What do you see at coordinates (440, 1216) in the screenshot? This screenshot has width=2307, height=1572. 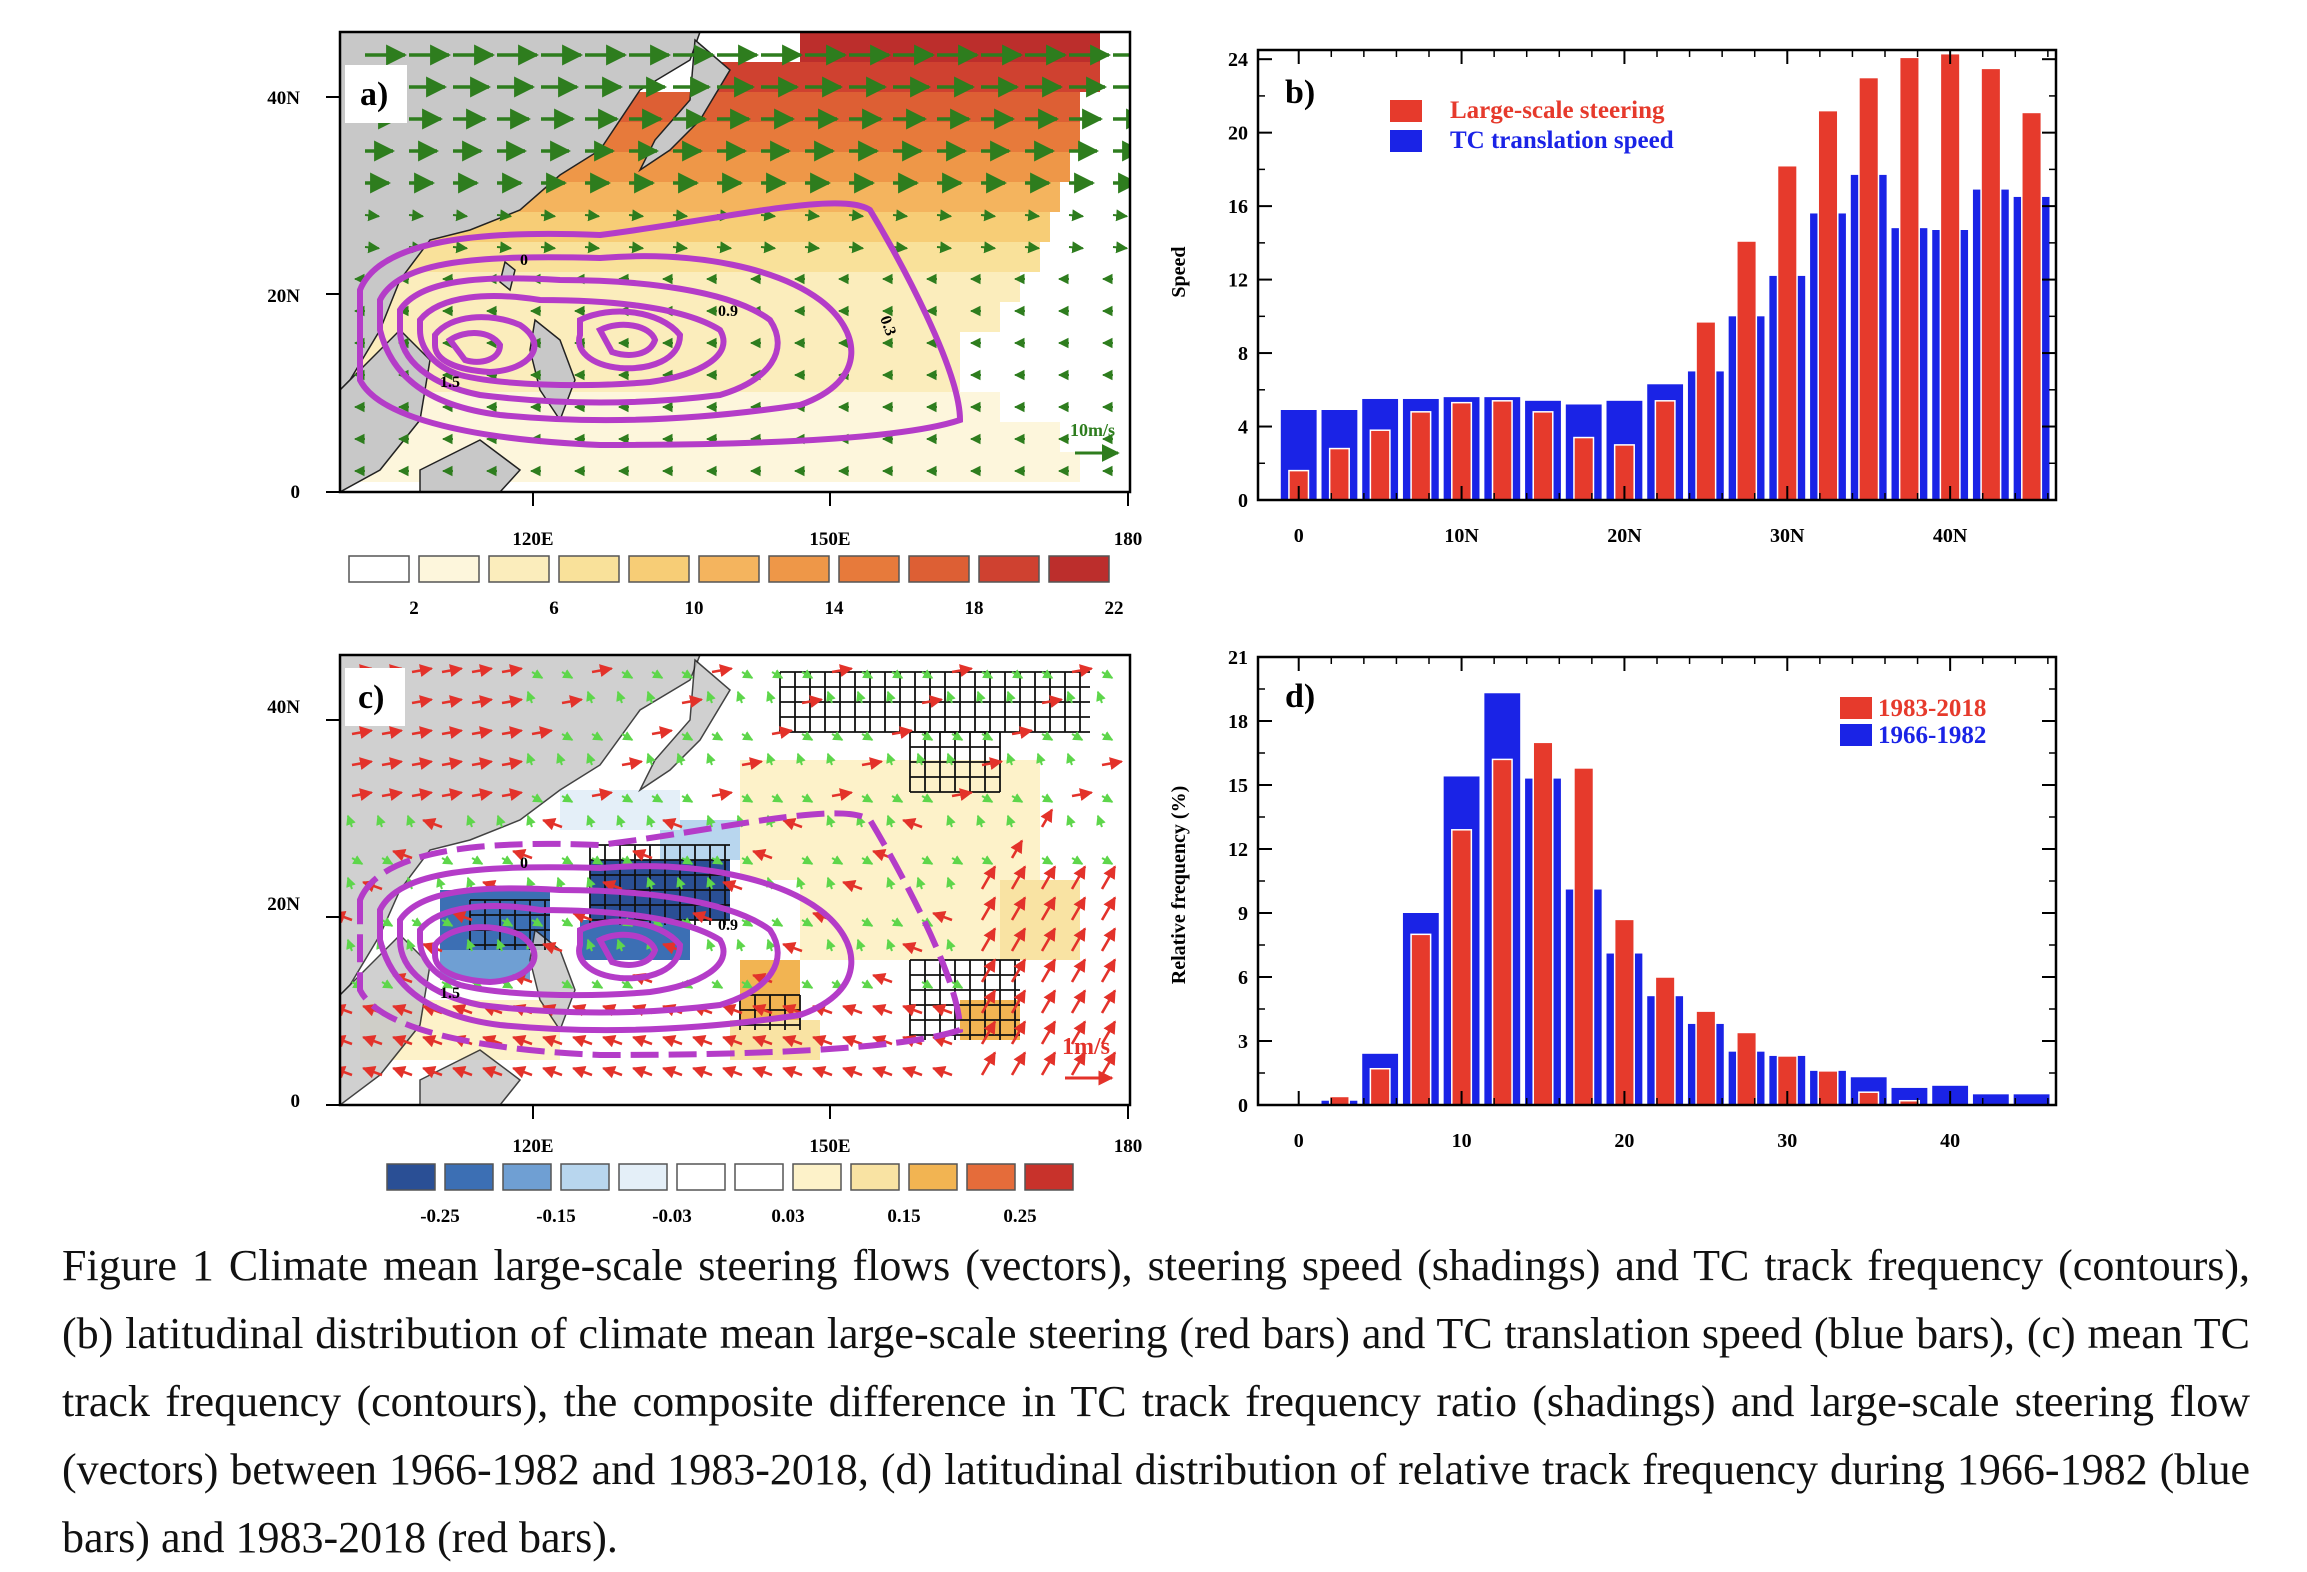 I see `c-colorbar-label-0: -0.25` at bounding box center [440, 1216].